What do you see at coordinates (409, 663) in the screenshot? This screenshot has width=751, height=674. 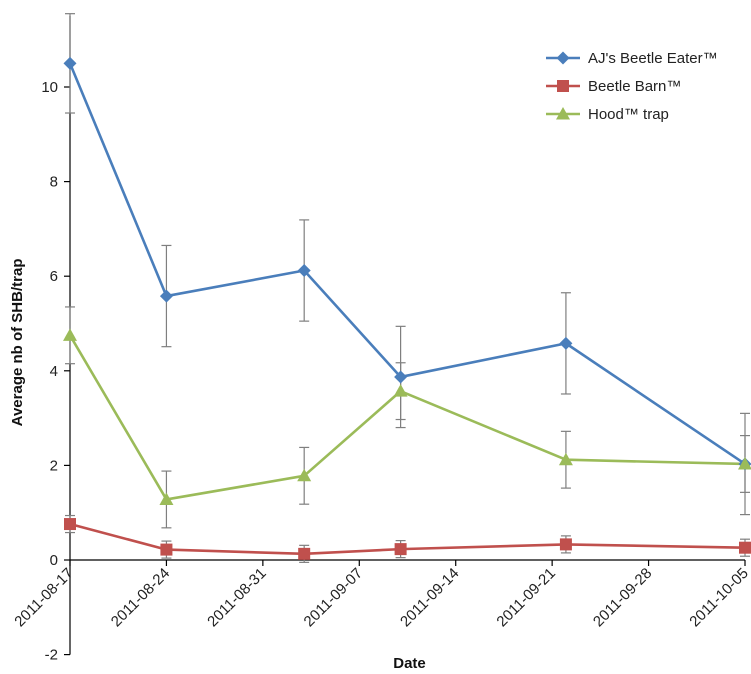 I see `x-axis-title: Date` at bounding box center [409, 663].